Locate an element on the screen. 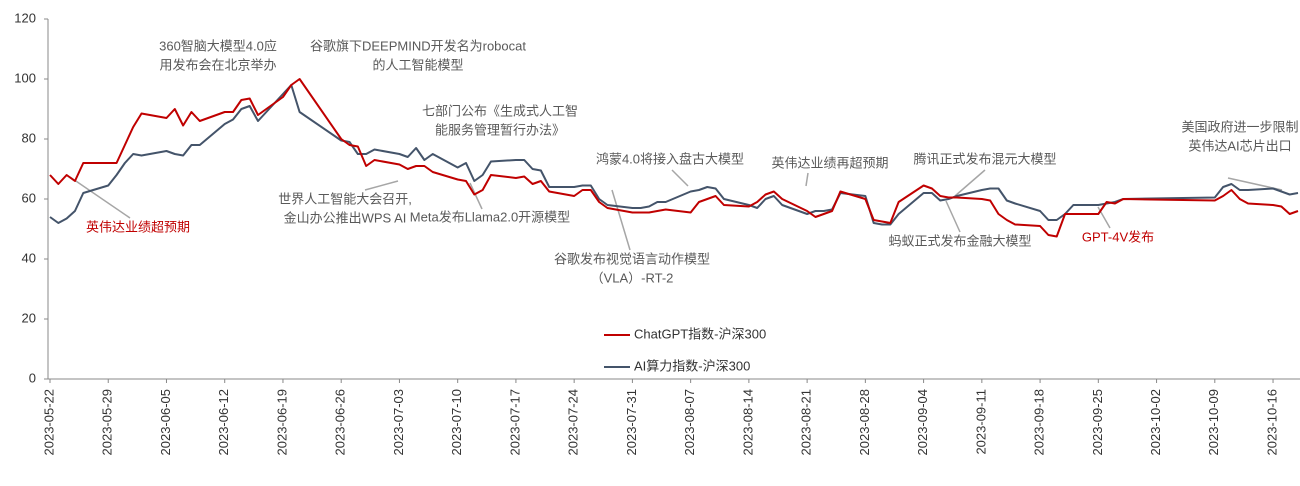 The height and width of the screenshot is (486, 1300). x-tick-label: 2023-09-04 is located at coordinates (922, 422).